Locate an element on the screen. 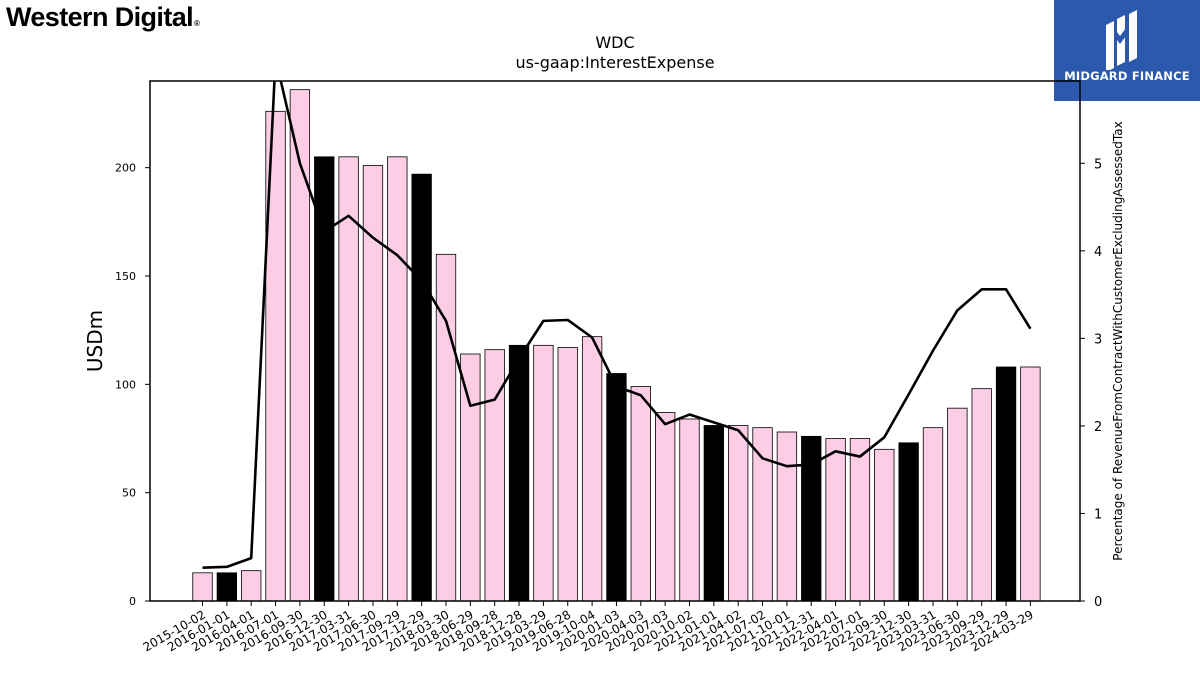  midgard-m-icon is located at coordinates (1121, 40).